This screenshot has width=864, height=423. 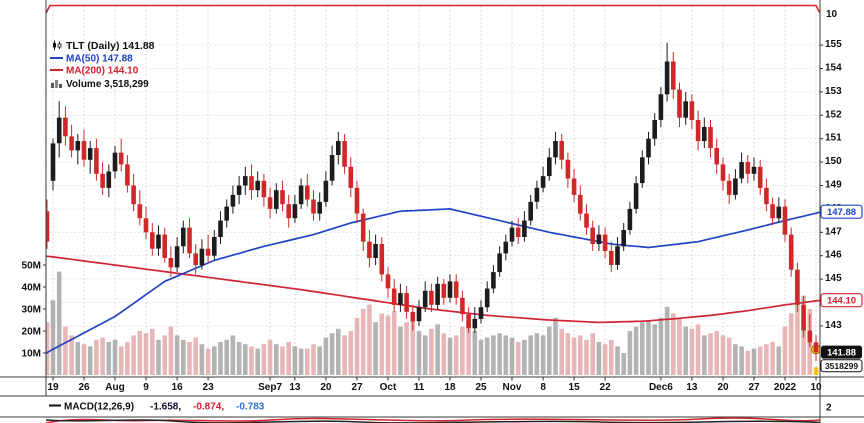 I want to click on ma200-badge-text: 144.10, so click(x=841, y=301).